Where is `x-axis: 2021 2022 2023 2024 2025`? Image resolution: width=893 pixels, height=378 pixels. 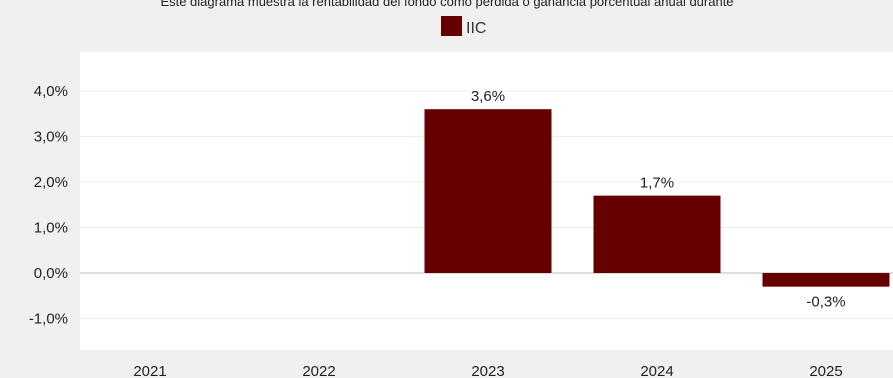
x-axis: 2021 2022 2023 2024 2025 is located at coordinates (487, 370).